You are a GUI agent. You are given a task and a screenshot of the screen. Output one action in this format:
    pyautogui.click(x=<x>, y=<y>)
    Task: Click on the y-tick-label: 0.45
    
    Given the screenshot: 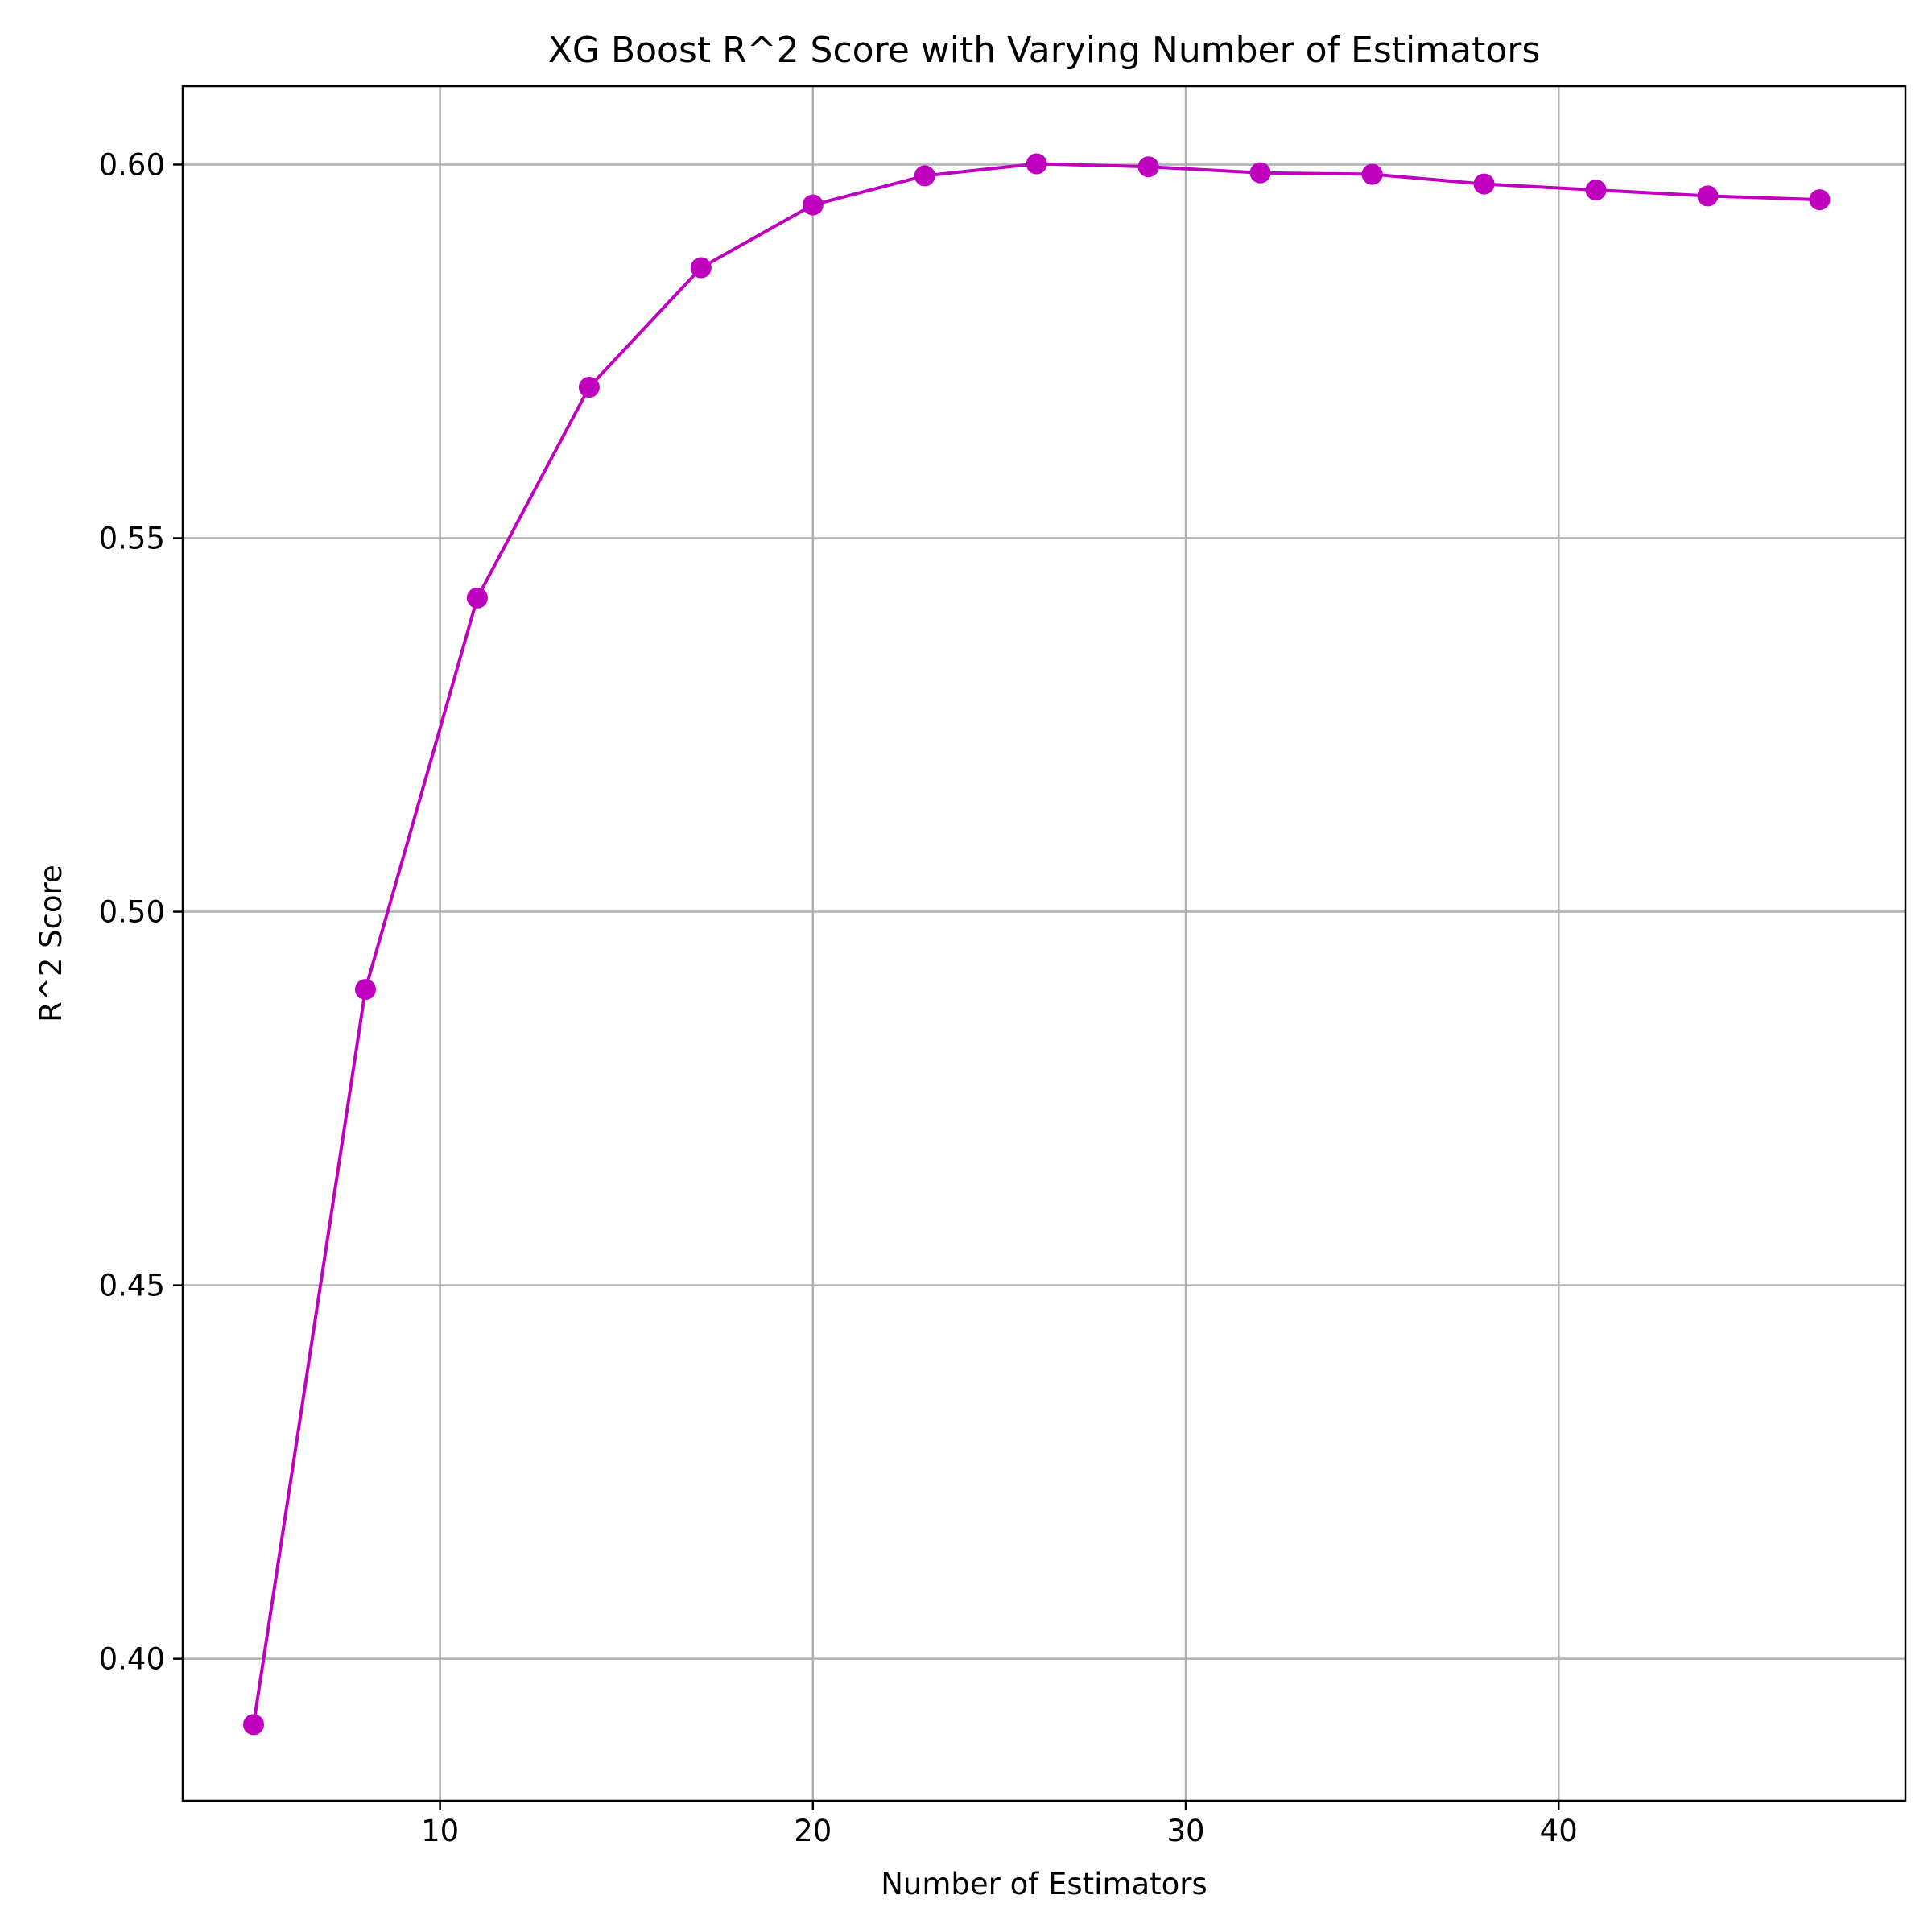 What is the action you would take?
    pyautogui.click(x=132, y=1286)
    